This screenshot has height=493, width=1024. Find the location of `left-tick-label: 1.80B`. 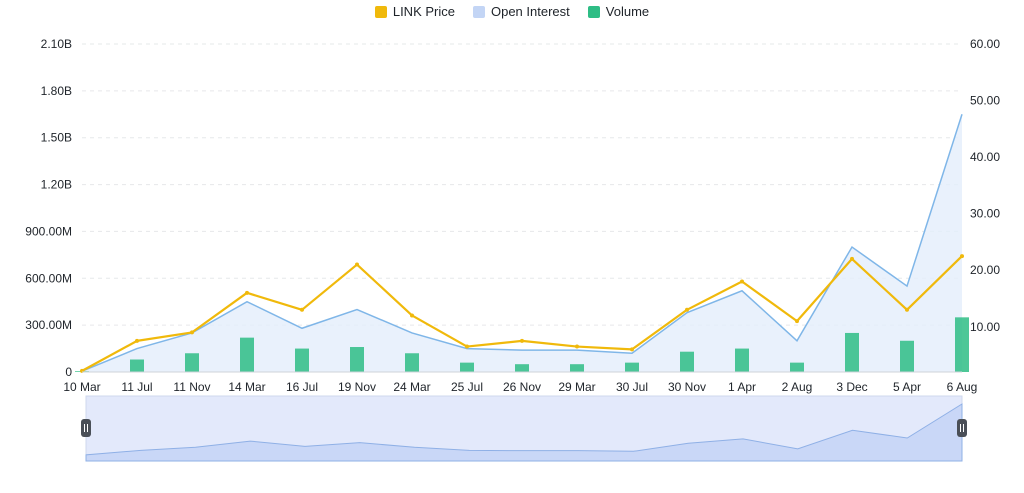

left-tick-label: 1.80B is located at coordinates (56, 91).